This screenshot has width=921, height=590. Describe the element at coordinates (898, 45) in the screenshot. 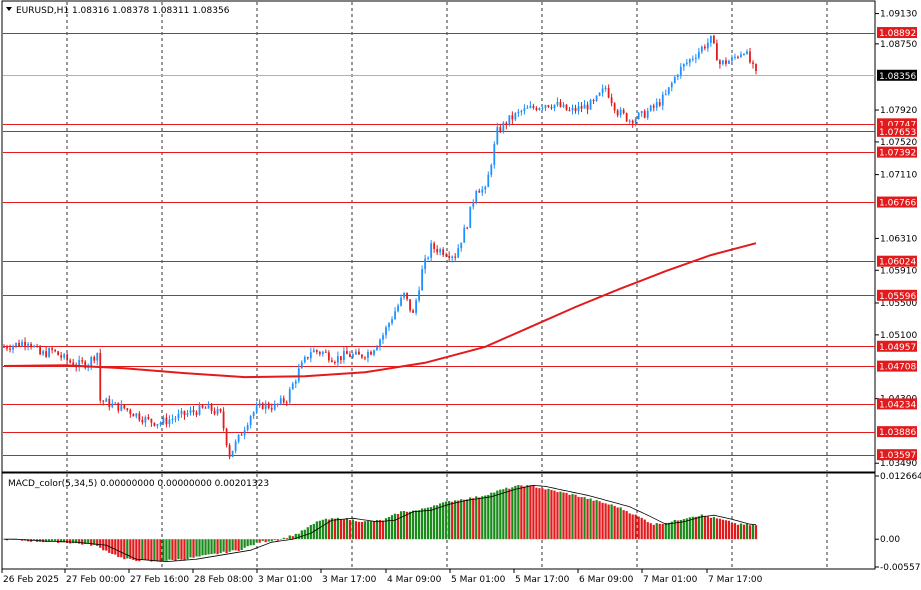

I see `price-axis-label: 1.08750` at that location.